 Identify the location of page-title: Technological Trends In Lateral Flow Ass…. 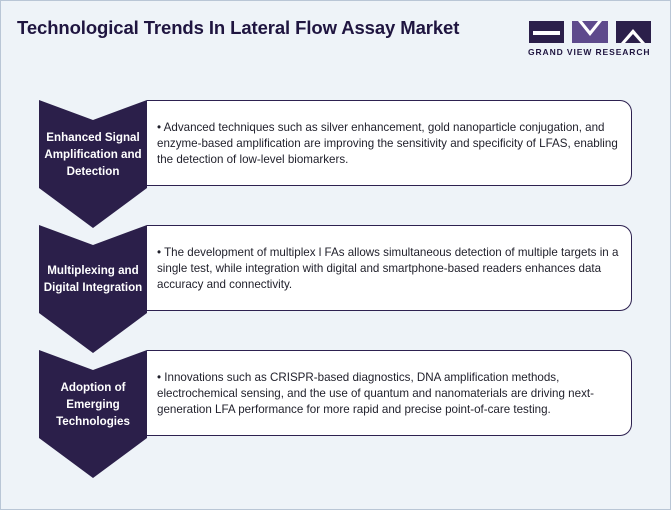
(238, 27).